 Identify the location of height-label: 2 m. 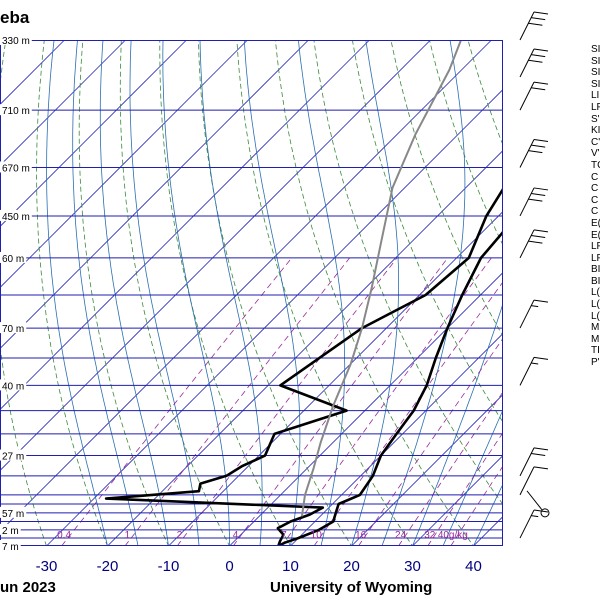
(10, 531).